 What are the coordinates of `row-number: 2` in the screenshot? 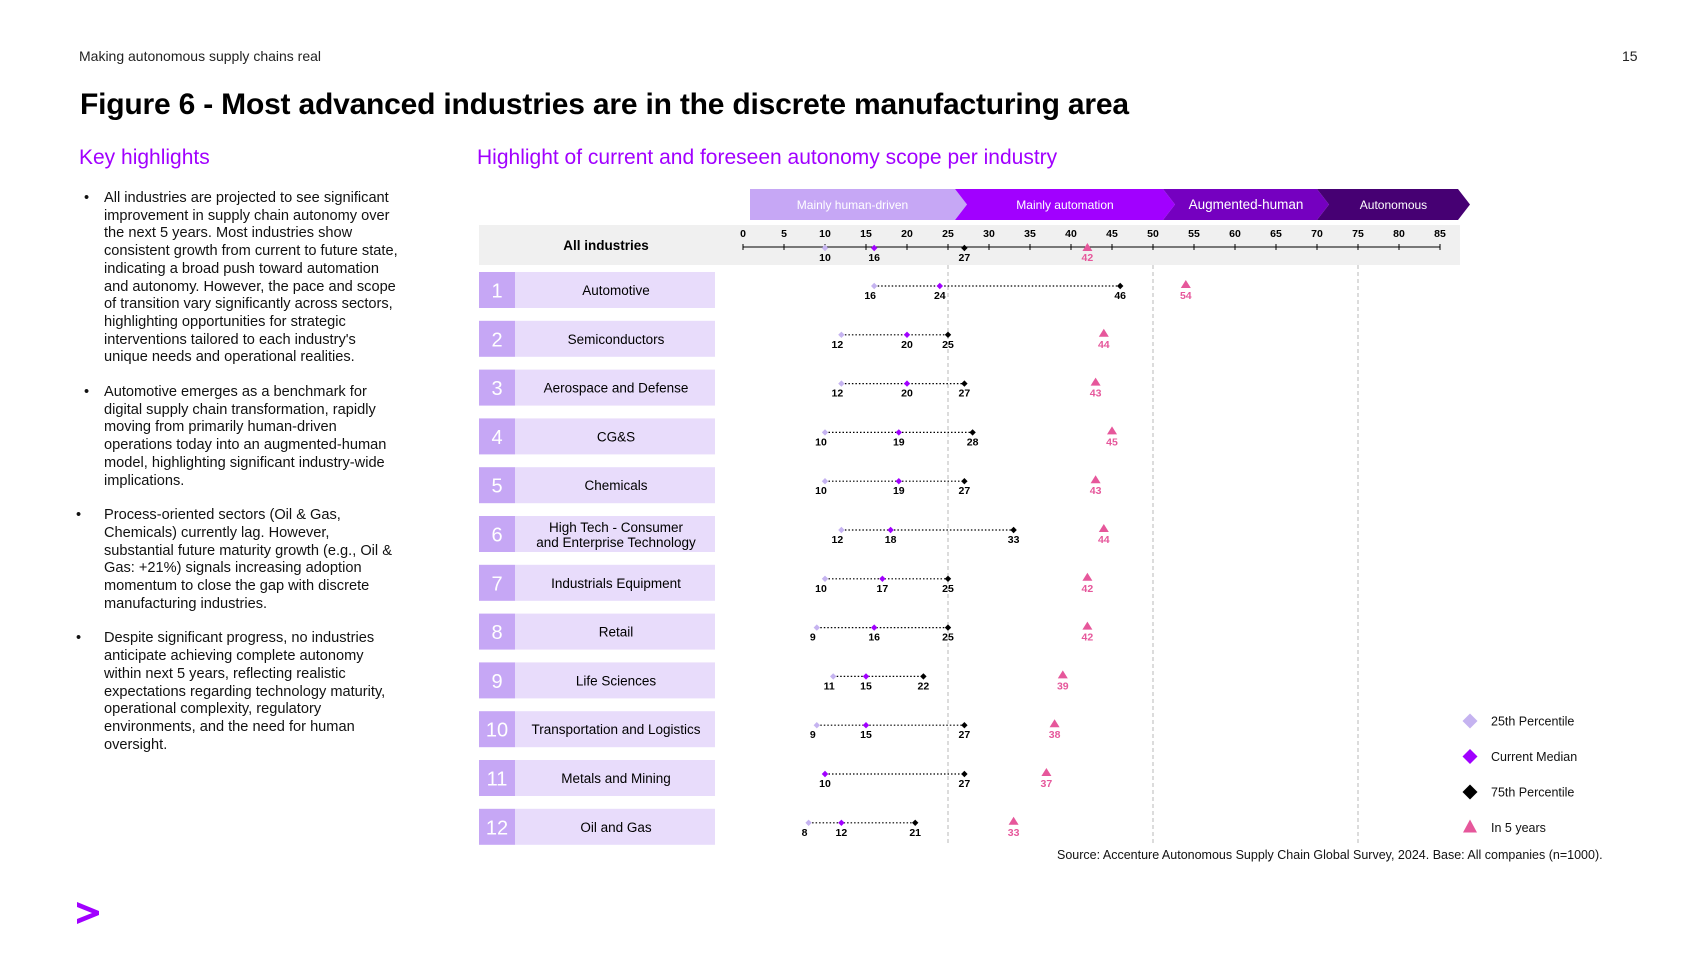 It's located at (496, 340).